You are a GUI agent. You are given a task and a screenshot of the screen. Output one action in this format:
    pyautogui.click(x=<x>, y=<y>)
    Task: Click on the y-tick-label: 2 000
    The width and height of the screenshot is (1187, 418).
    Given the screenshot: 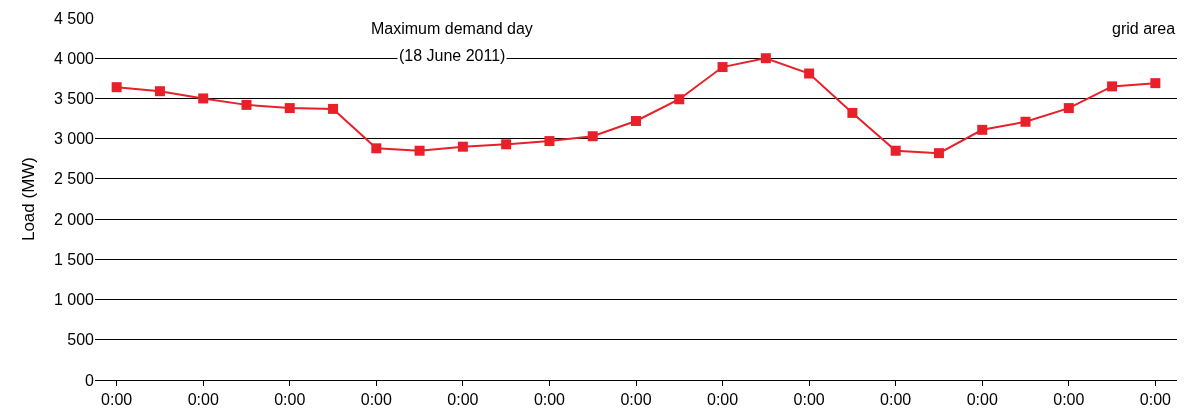 What is the action you would take?
    pyautogui.click(x=74, y=219)
    